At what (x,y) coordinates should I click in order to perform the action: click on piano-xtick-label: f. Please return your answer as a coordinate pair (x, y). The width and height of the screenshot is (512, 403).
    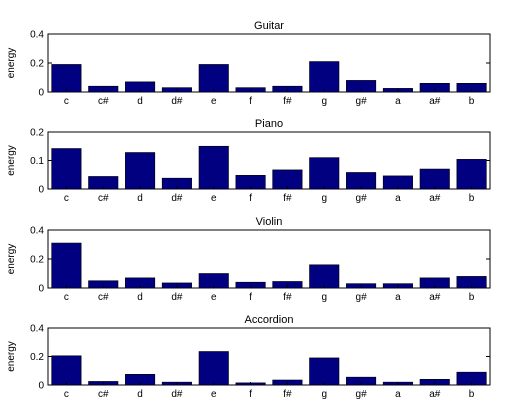
    Looking at the image, I should click on (250, 198).